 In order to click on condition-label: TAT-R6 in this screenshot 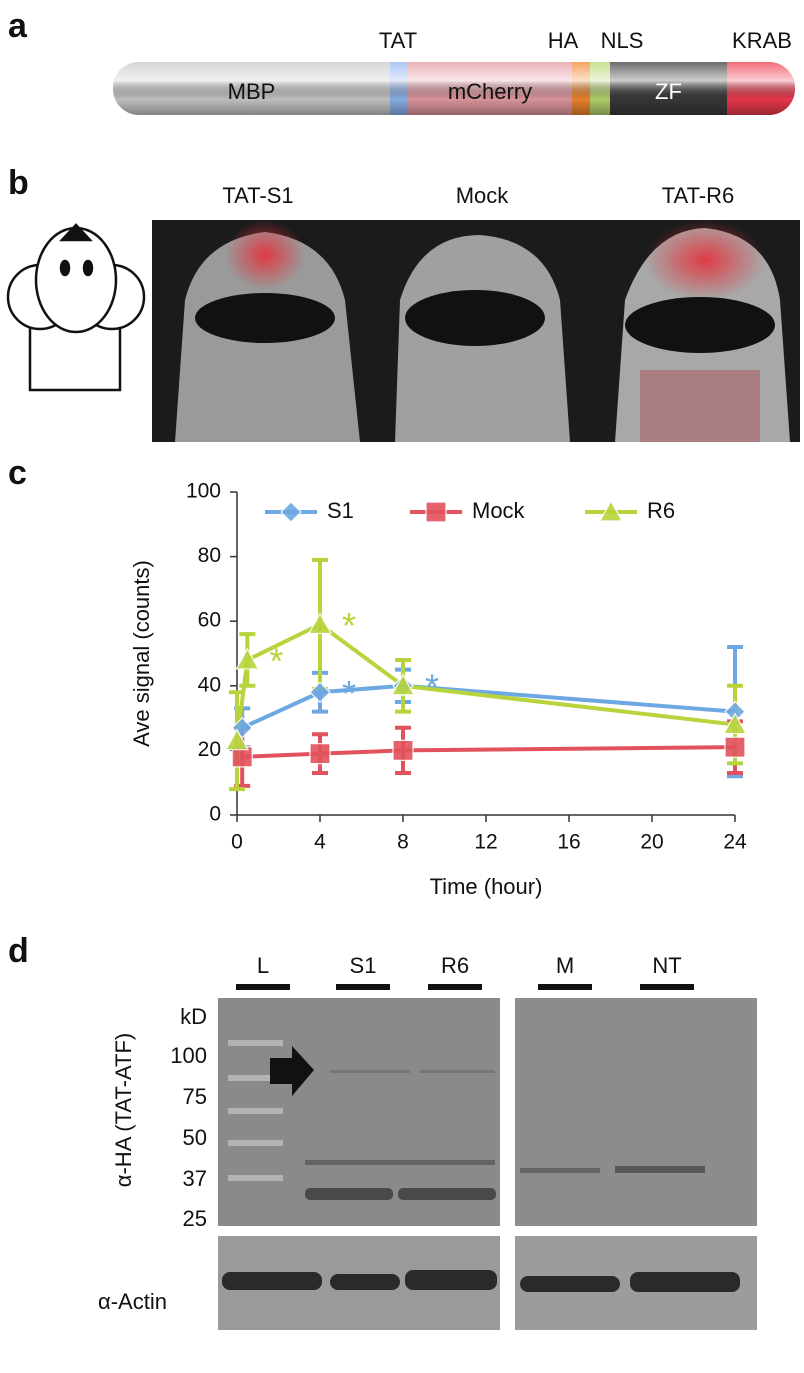, I will do `click(698, 195)`.